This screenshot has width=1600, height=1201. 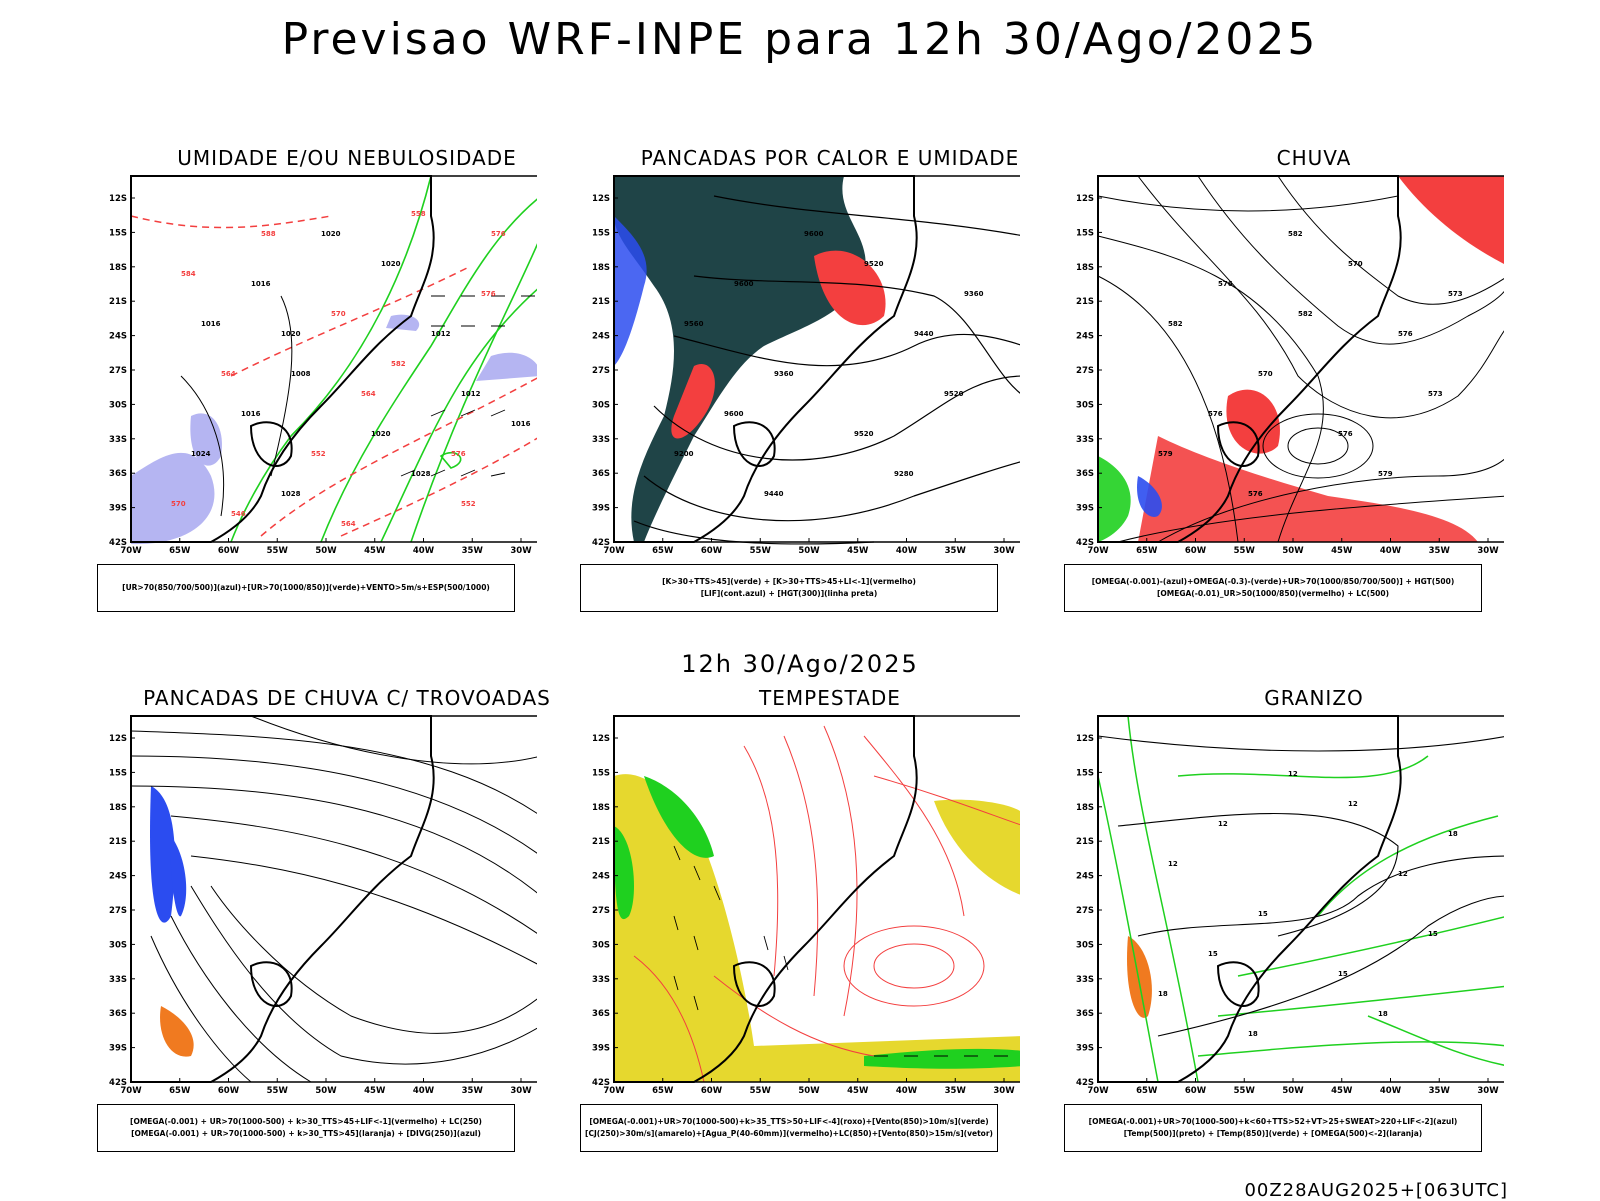 I want to click on contour-value-label: 12, so click(x=1223, y=824).